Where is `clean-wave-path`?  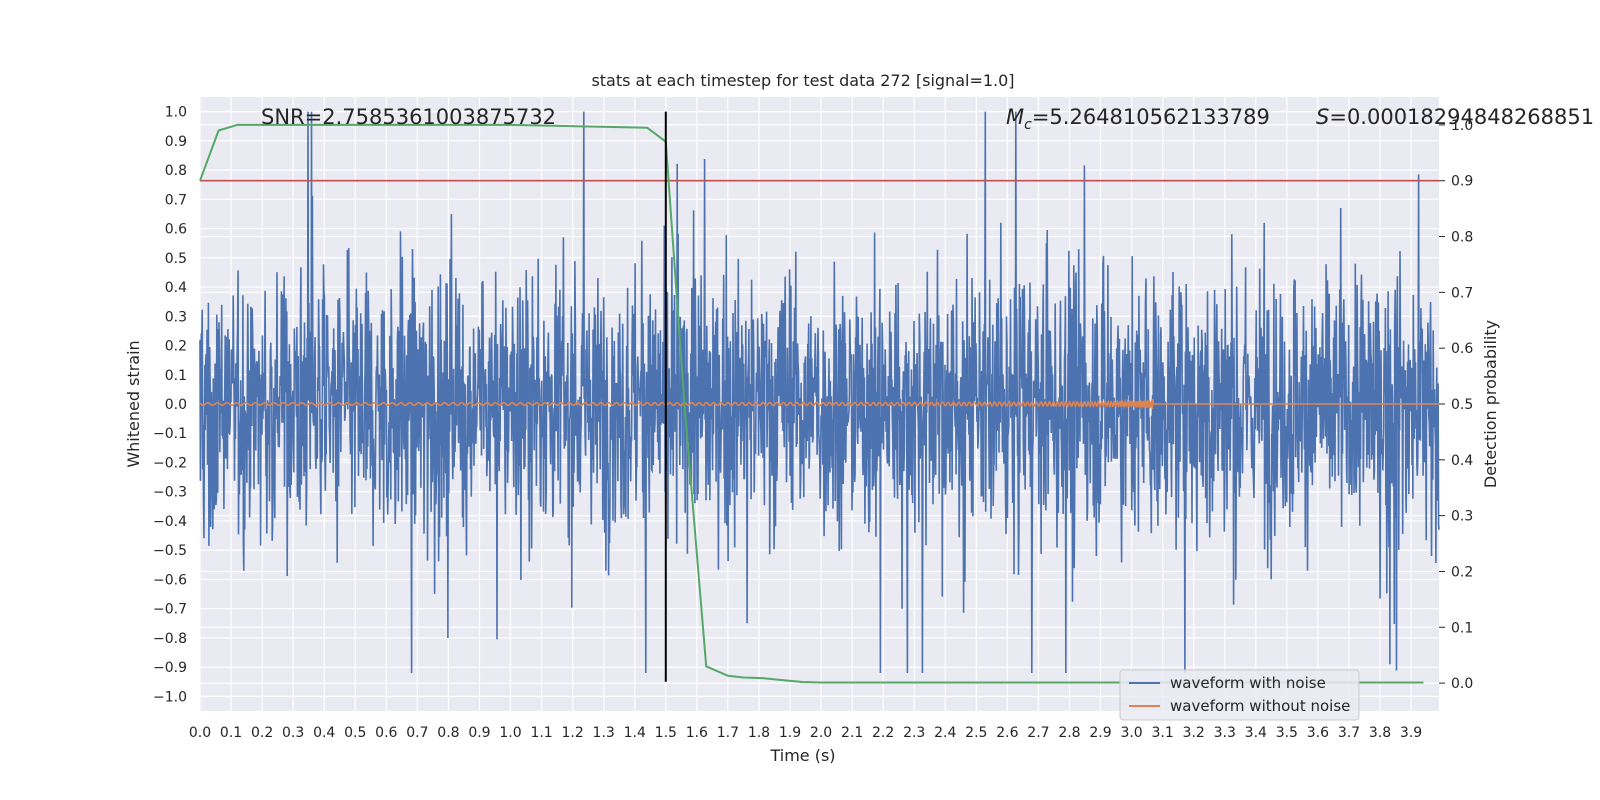 clean-wave-path is located at coordinates (819, 404).